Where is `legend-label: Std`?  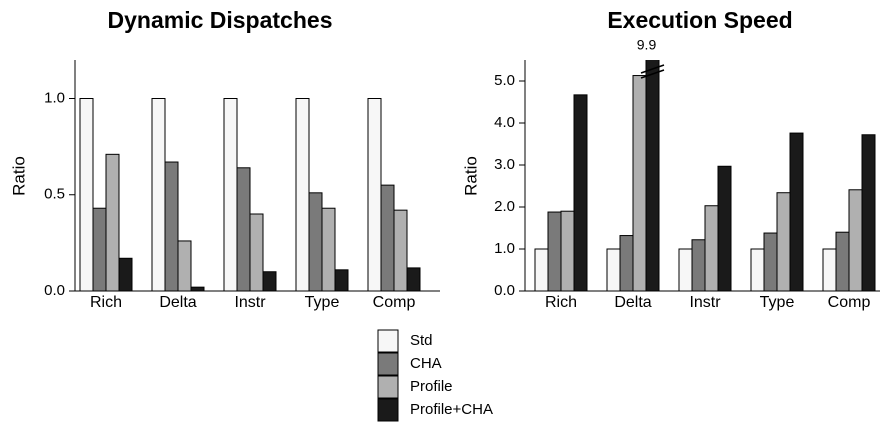
legend-label: Std is located at coordinates (421, 340).